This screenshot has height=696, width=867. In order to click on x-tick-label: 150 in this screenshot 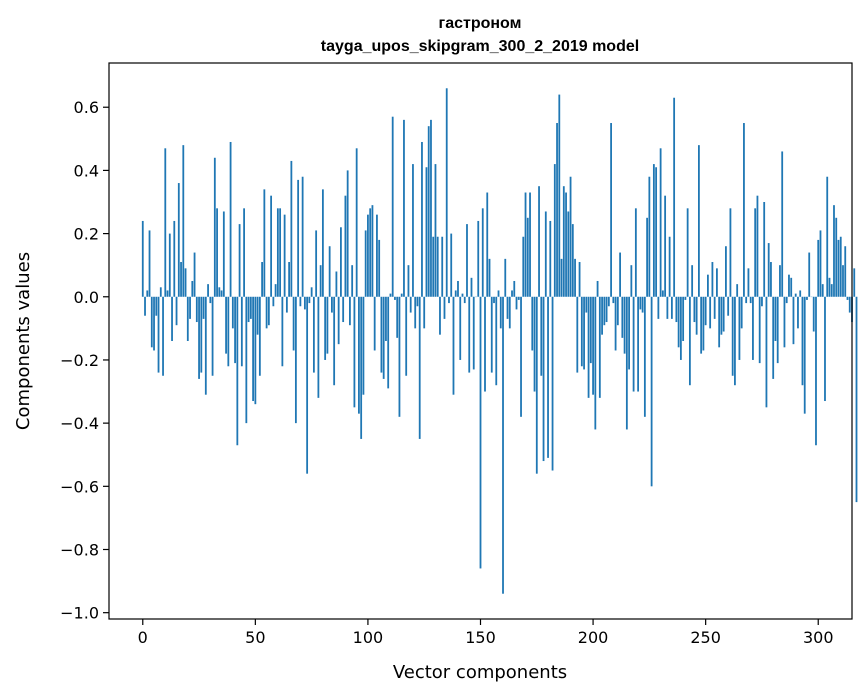, I will do `click(480, 637)`.